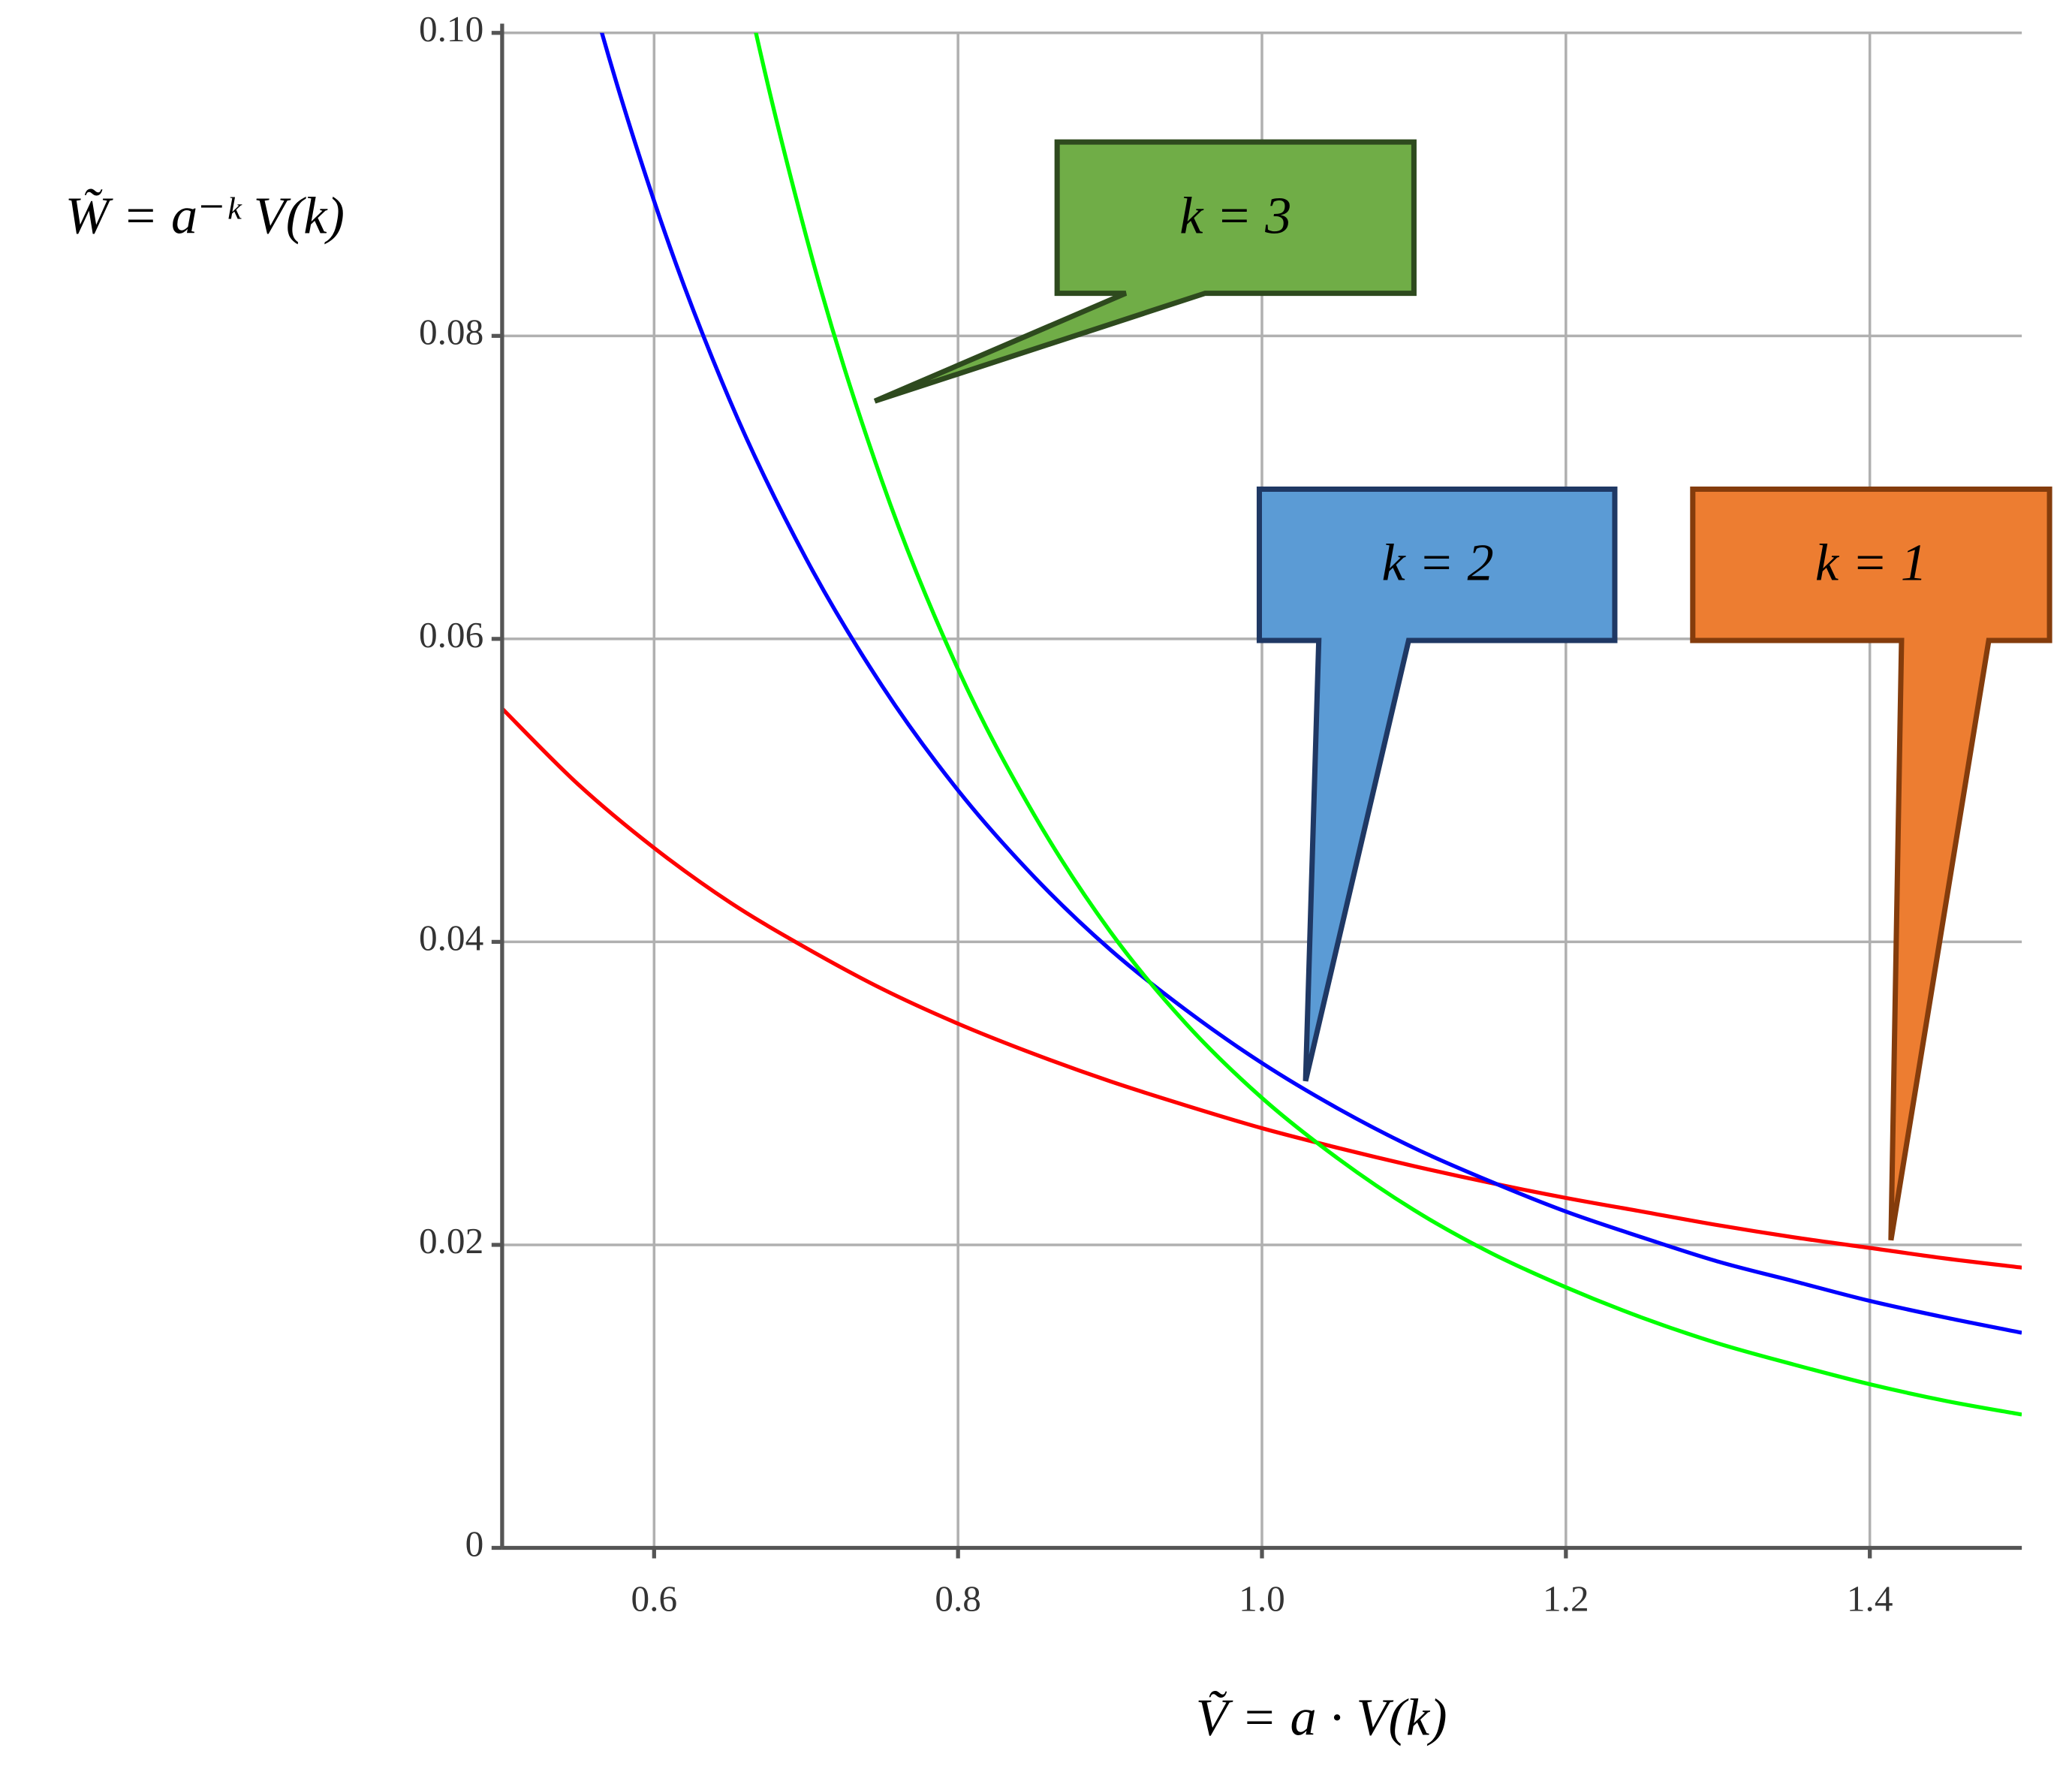  Describe the element at coordinates (451, 634) in the screenshot. I see `y-tick-label: 0.06` at that location.